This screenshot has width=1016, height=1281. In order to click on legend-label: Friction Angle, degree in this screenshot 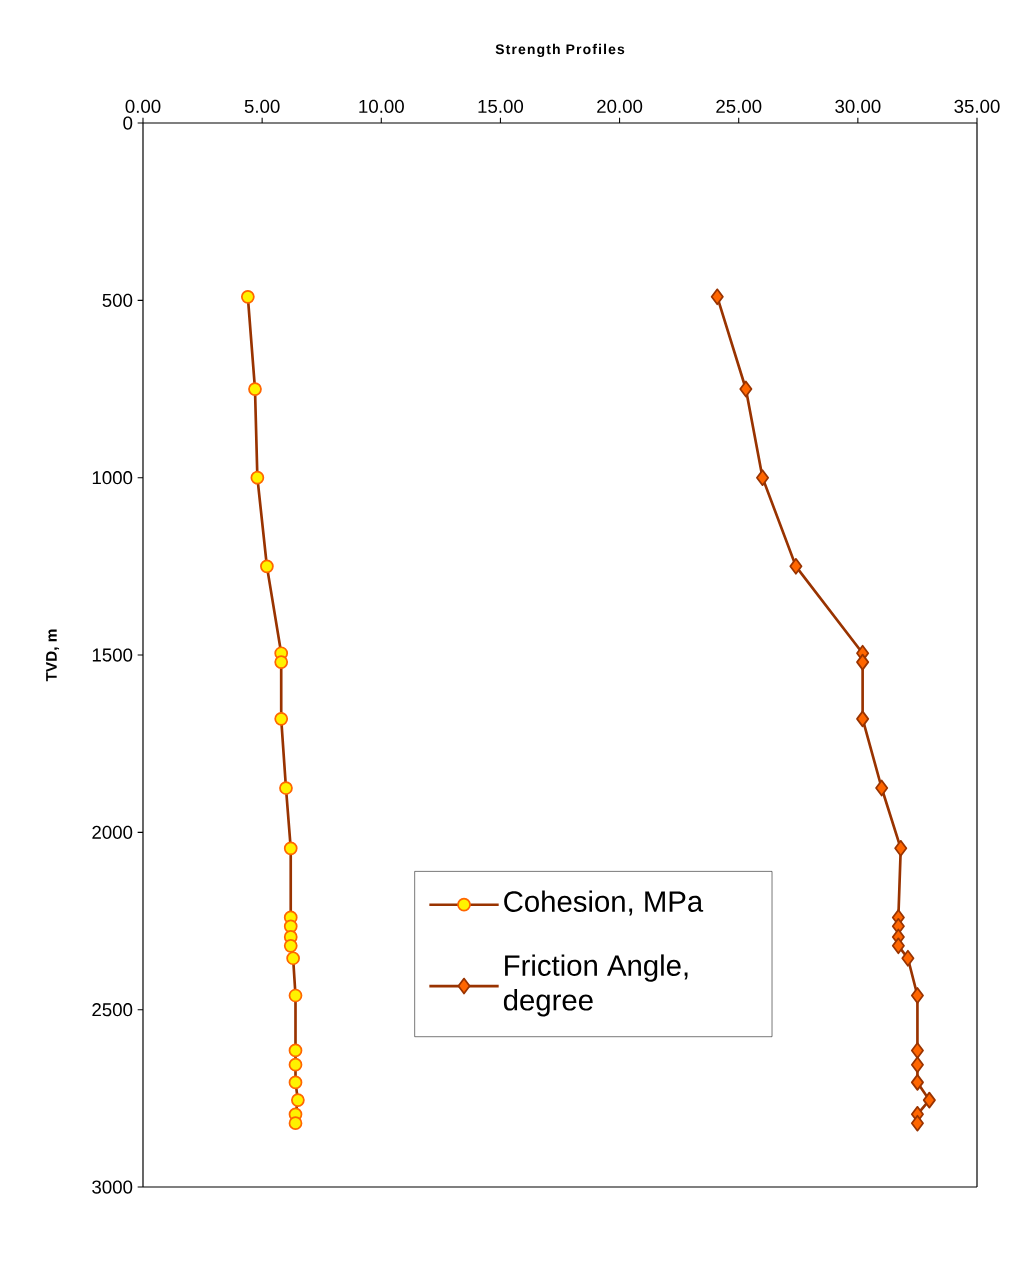, I will do `click(595, 985)`.